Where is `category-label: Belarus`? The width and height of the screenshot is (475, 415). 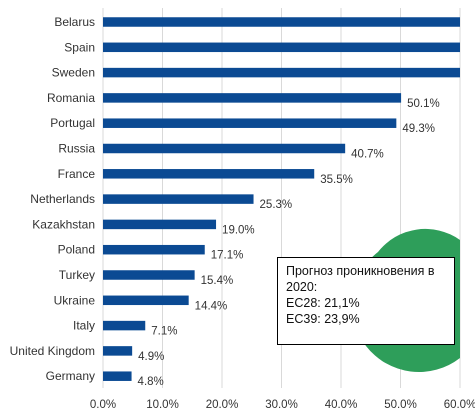 category-label: Belarus is located at coordinates (74, 22).